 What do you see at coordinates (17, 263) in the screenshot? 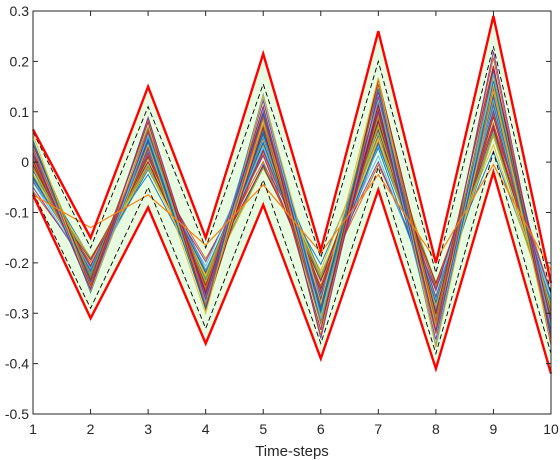
I see `y-tick-label--0.2: -0.2` at bounding box center [17, 263].